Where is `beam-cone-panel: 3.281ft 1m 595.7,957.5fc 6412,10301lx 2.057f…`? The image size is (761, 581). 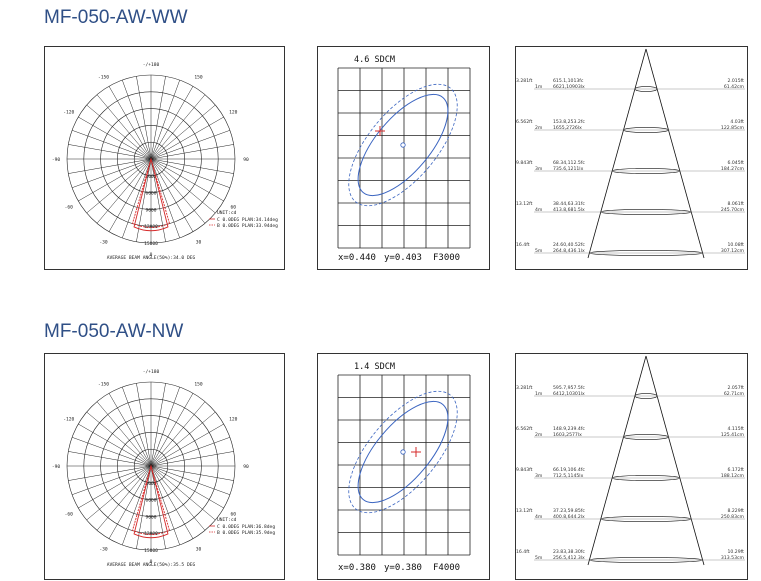 beam-cone-panel: 3.281ft 1m 595.7,957.5fc 6412,10301lx 2.057f… is located at coordinates (631, 466).